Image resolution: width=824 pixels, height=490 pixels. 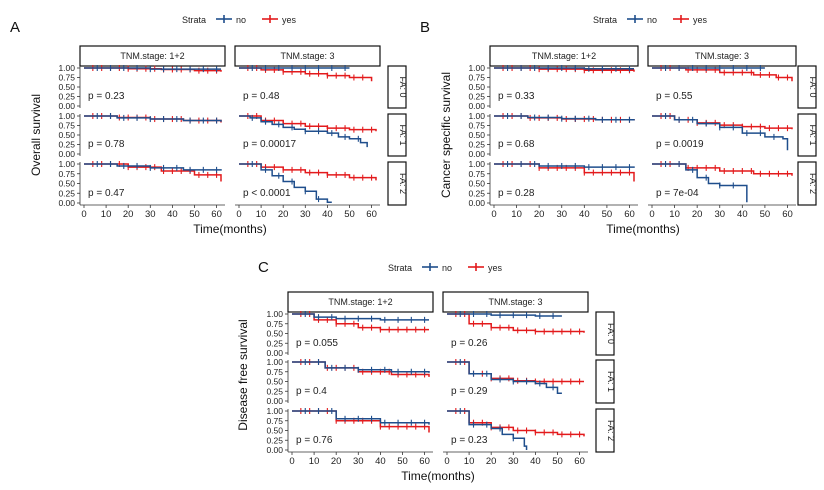 I want to click on facet-col0-row0: p = 0.23, so click(x=153, y=83).